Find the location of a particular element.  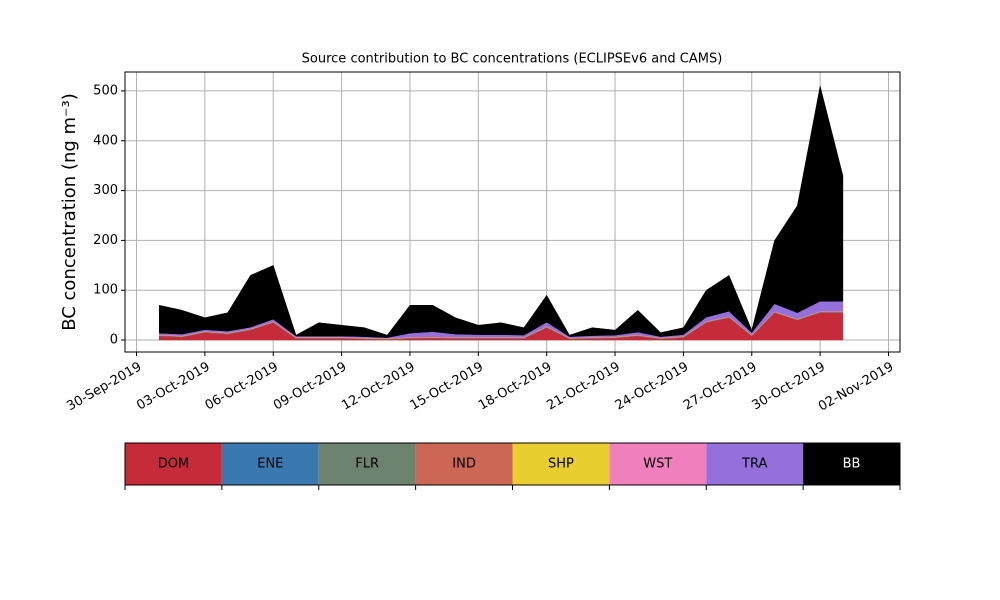

legend-label: ENE is located at coordinates (270, 464).